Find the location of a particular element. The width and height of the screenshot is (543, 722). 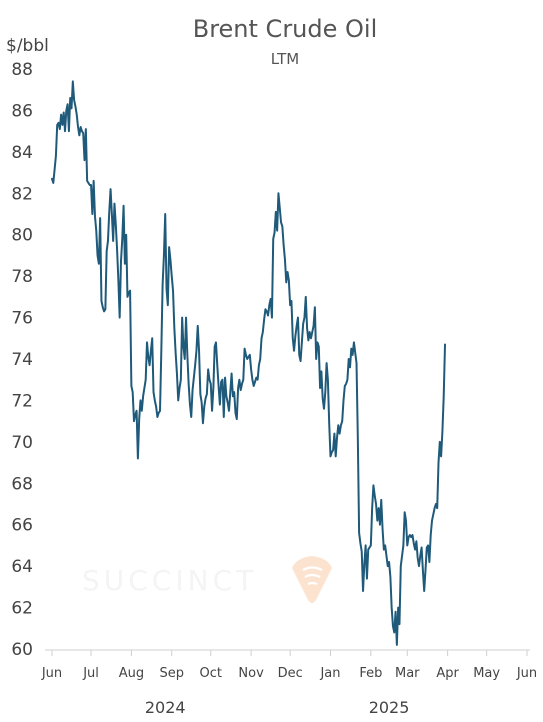

y-tick-label: 68 is located at coordinates (22, 484).